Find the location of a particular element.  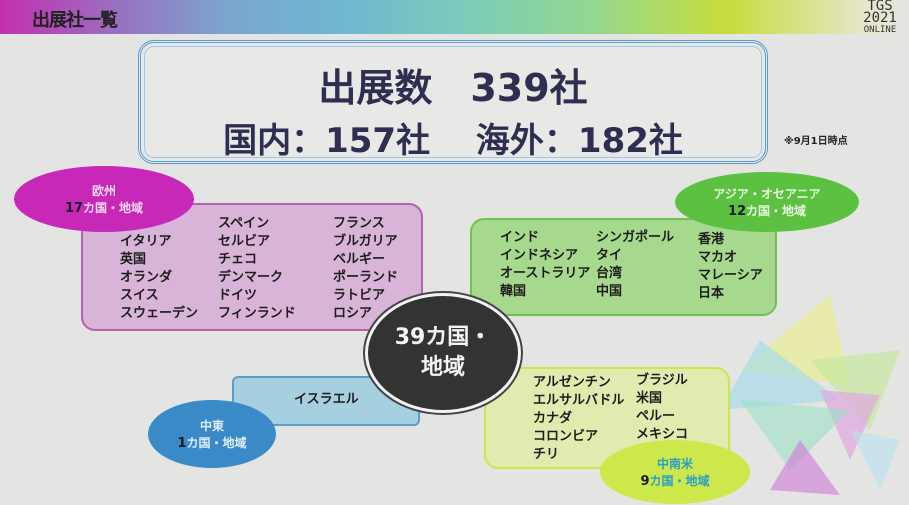

logo-line: TGS is located at coordinates (880, 7).